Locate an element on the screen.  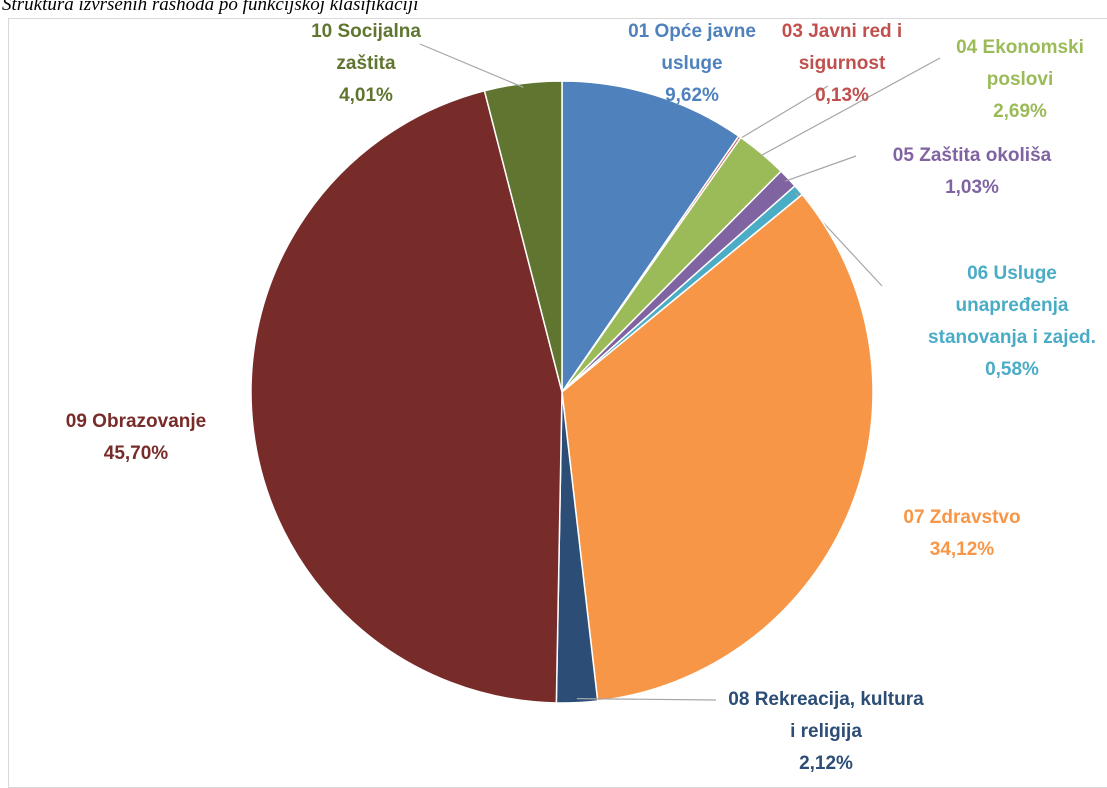
value-label: 9,62% is located at coordinates (692, 95).